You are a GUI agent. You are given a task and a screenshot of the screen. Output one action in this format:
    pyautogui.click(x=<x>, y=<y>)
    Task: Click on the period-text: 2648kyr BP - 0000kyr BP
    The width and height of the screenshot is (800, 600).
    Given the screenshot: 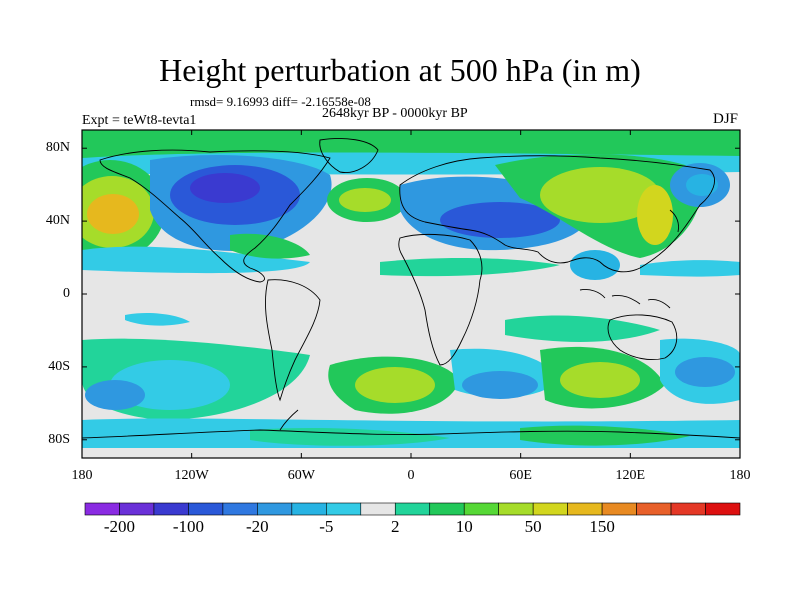 What is the action you would take?
    pyautogui.click(x=395, y=113)
    